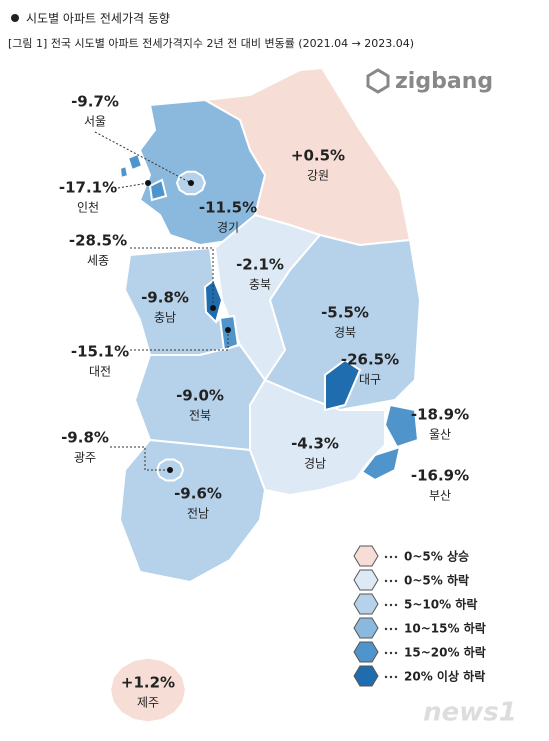 This screenshot has width=549, height=741. I want to click on legend-label: 15~20% 하락, so click(445, 652).